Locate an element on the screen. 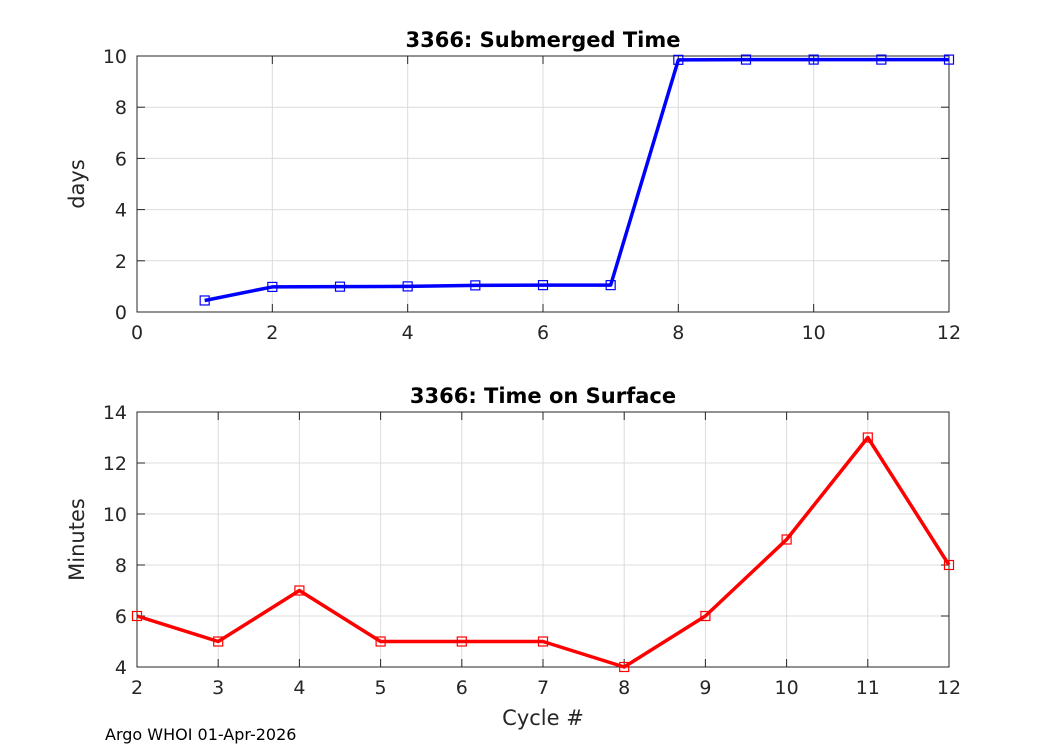  x-tick-label: 7 is located at coordinates (543, 688).